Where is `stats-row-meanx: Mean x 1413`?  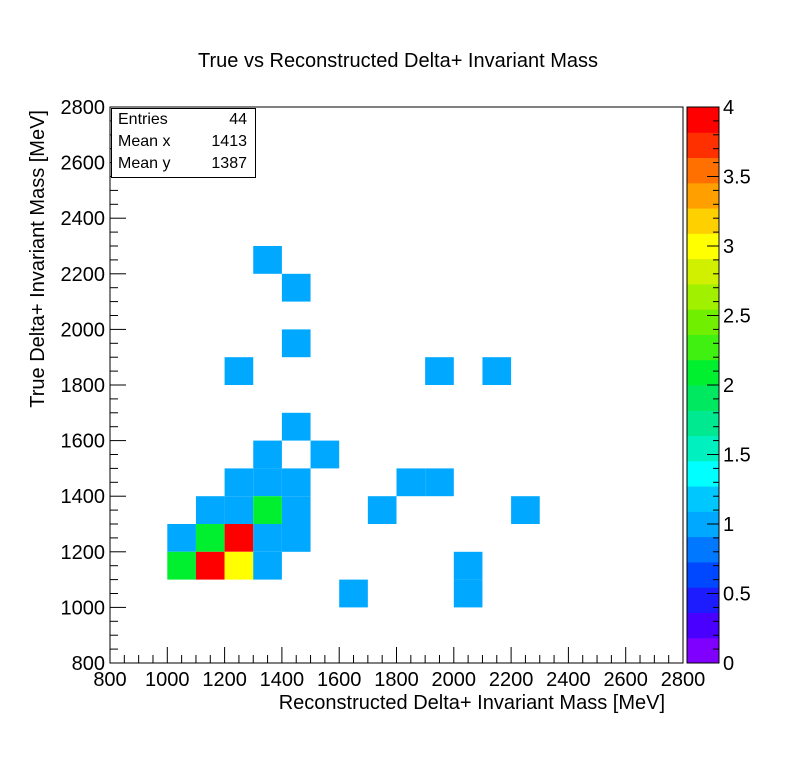 stats-row-meanx: Mean x 1413 is located at coordinates (182, 144).